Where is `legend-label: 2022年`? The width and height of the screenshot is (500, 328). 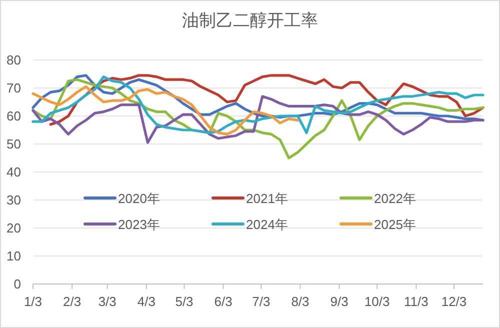
legend-label: 2022年 is located at coordinates (395, 198).